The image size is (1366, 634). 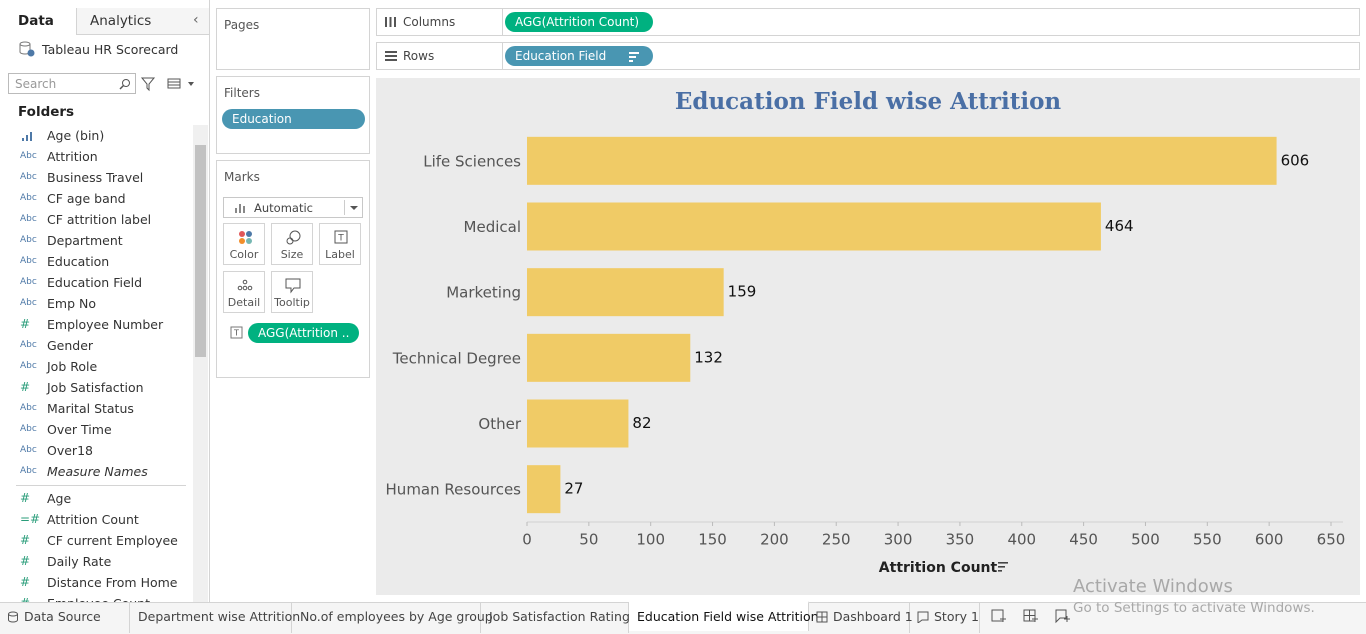 I want to click on sheet-tab-label: Data Source, so click(x=62, y=616).